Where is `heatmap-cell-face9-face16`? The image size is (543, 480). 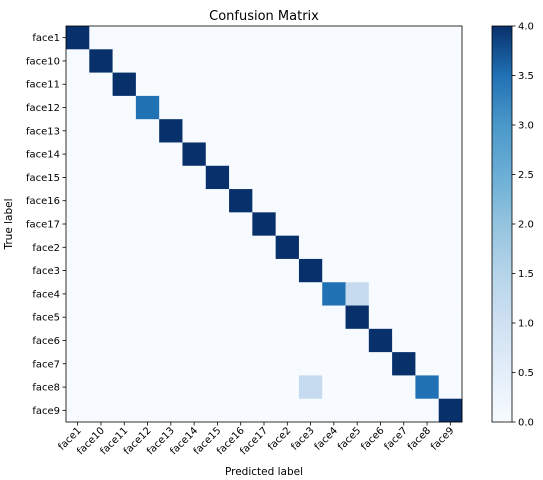 heatmap-cell-face9-face16 is located at coordinates (241, 410).